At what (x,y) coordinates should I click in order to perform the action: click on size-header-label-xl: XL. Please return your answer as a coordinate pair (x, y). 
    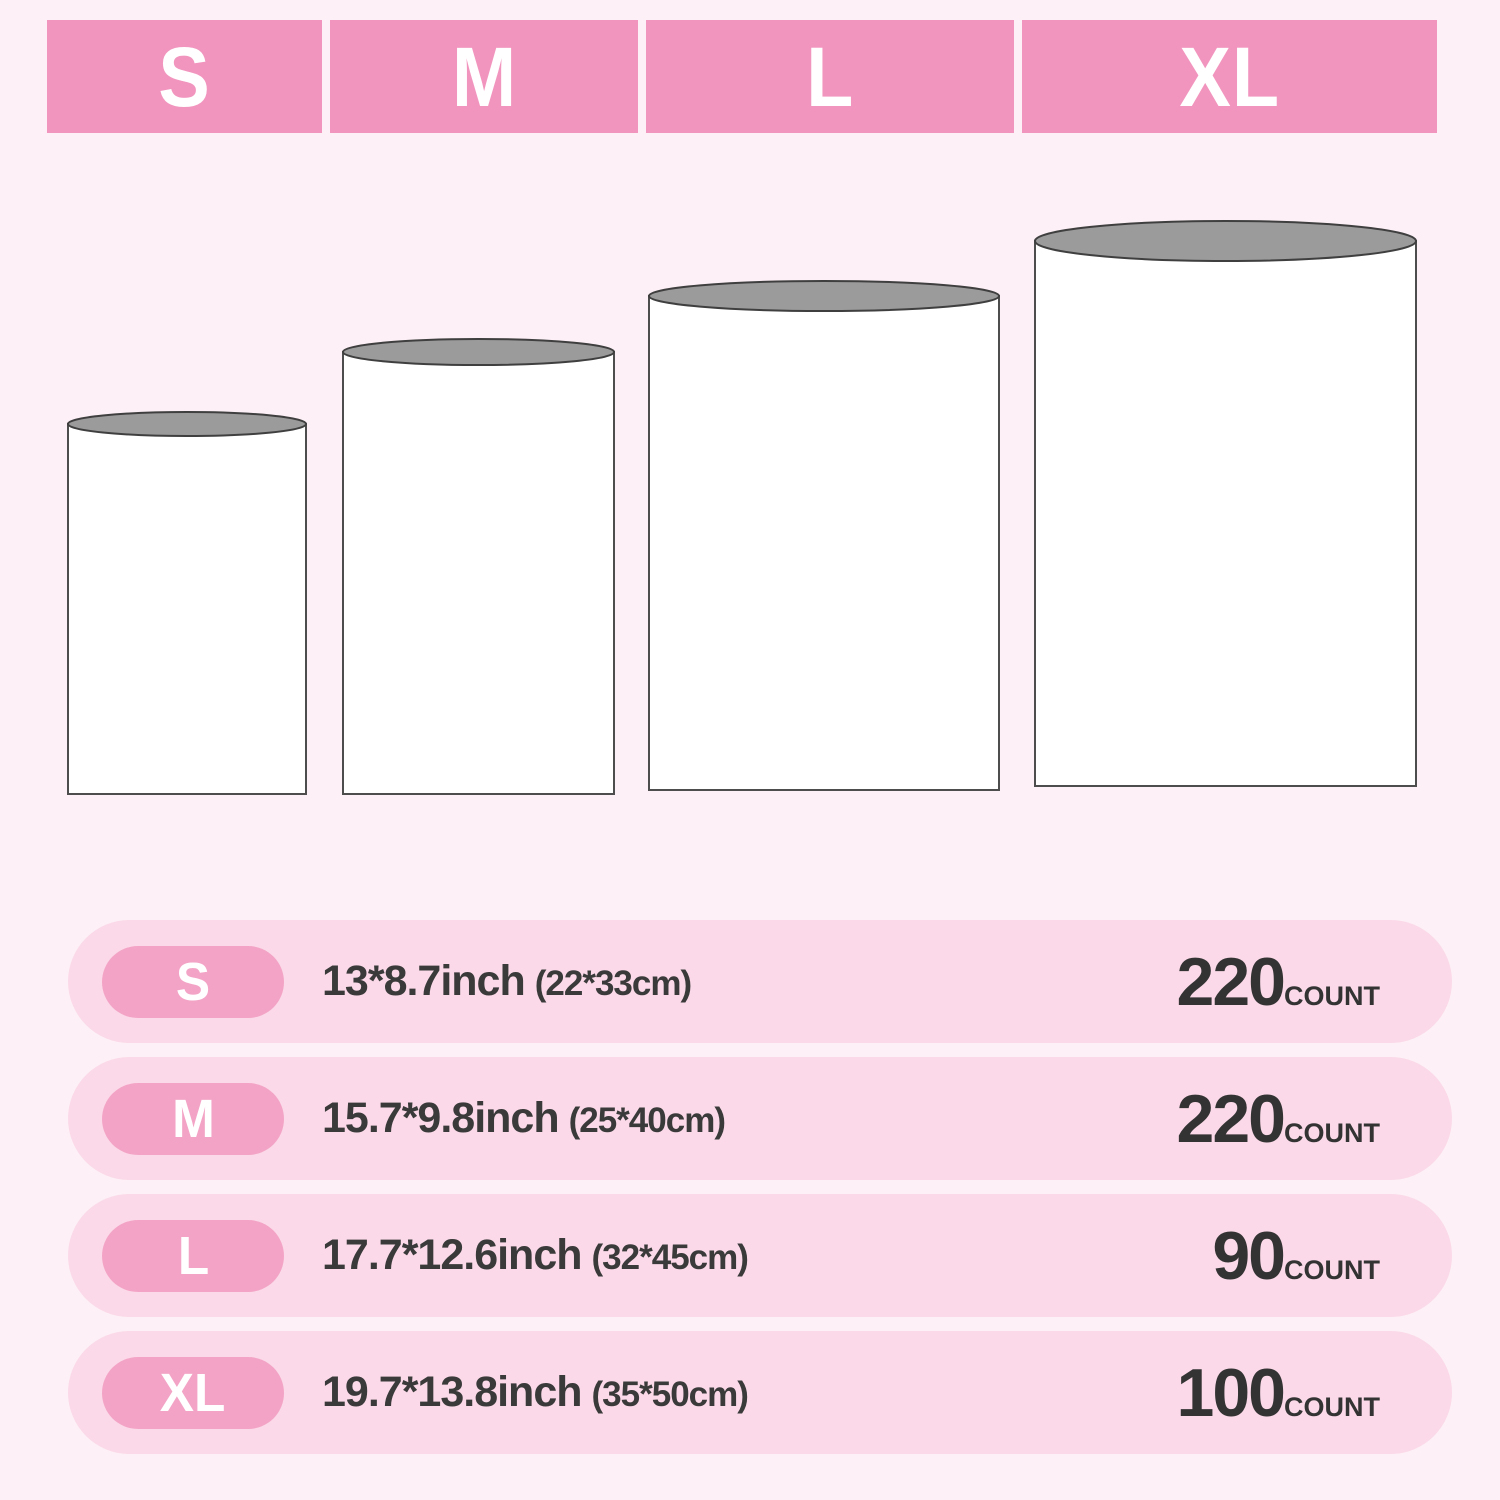
    Looking at the image, I should click on (1229, 76).